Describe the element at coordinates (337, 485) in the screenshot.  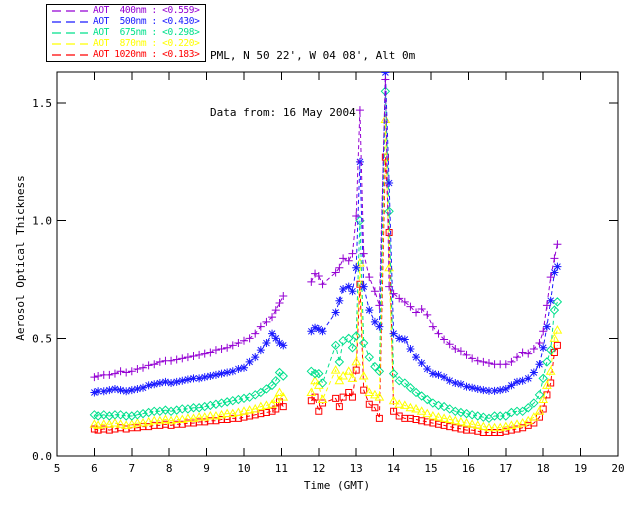
I see `x-axis-label: Time (GMT)` at that location.